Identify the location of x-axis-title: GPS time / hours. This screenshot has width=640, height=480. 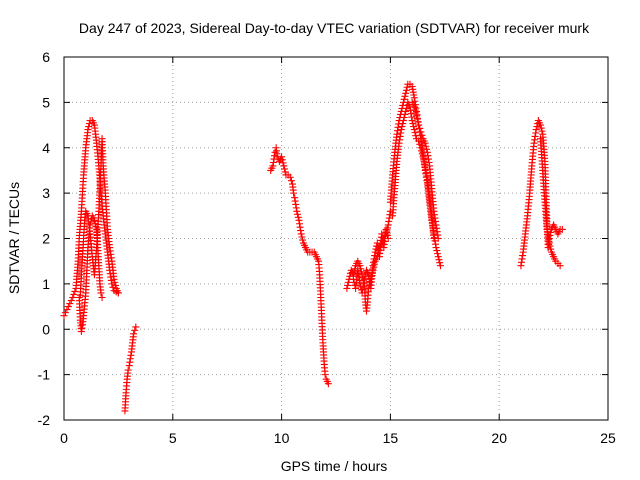
(334, 466).